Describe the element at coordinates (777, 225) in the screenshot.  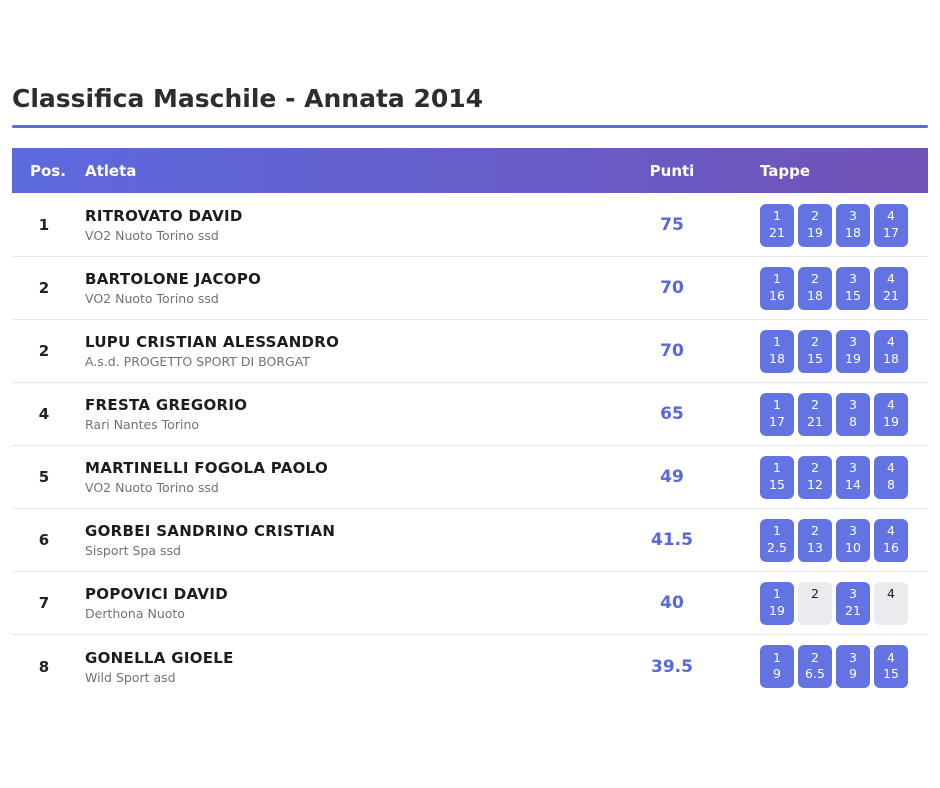
I see `stage-badge: 1 21` at that location.